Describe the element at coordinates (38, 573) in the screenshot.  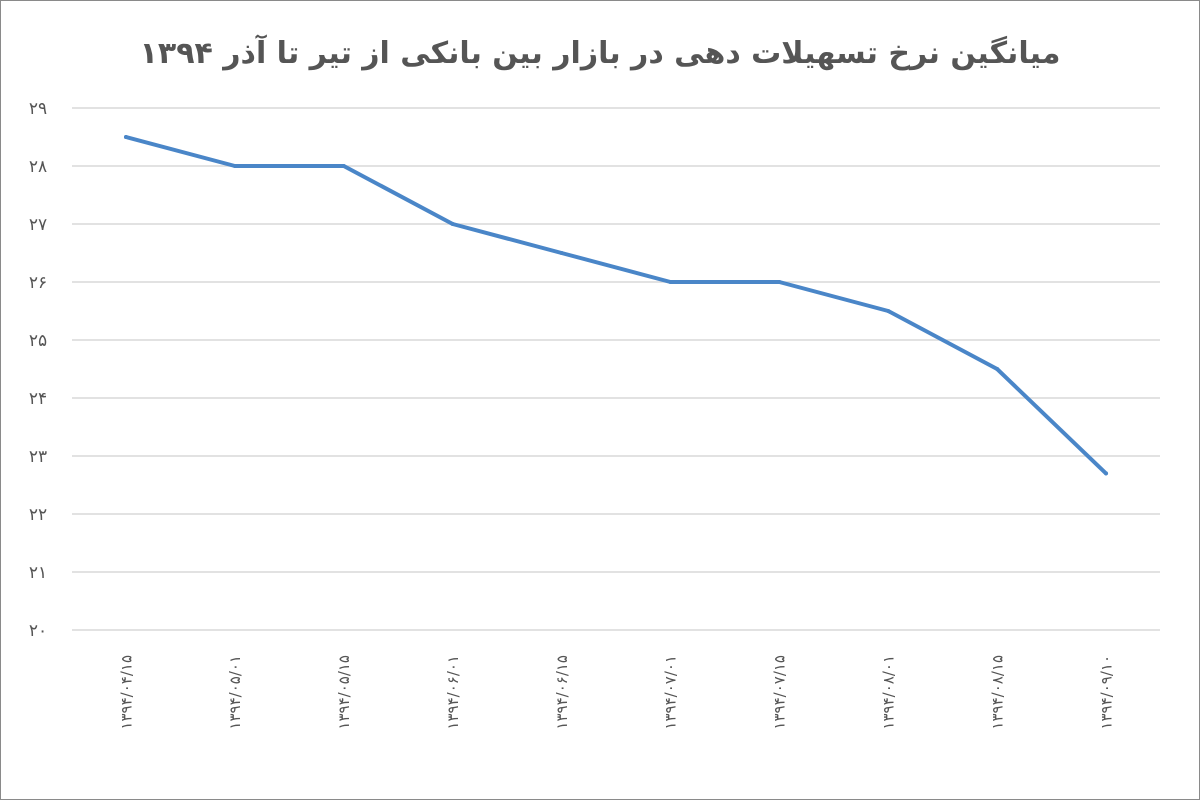
I see `y-tick-label: ۲۱` at that location.